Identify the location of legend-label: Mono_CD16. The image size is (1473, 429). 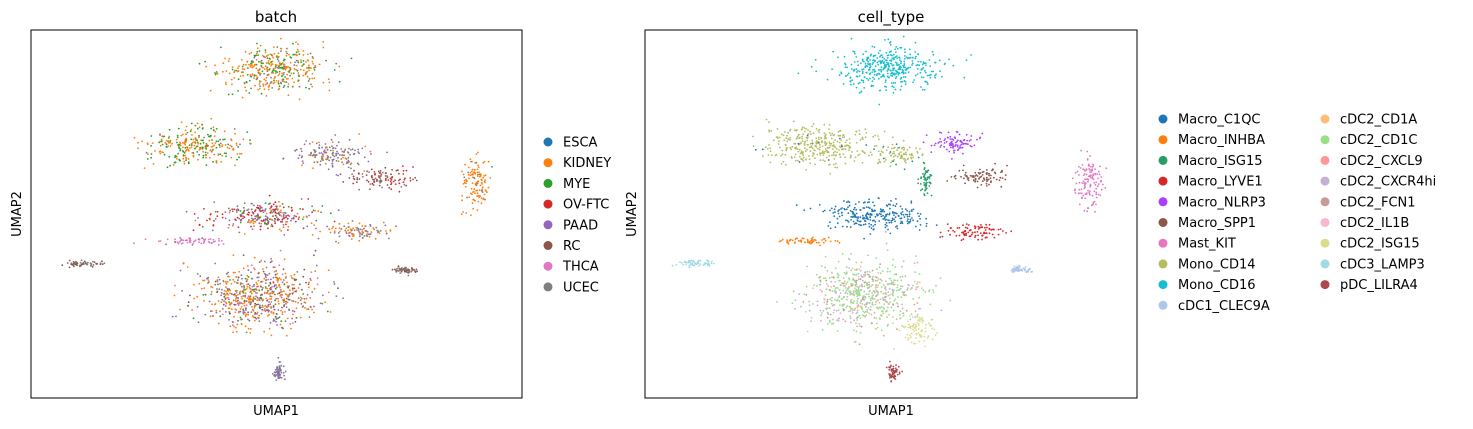
(1217, 285).